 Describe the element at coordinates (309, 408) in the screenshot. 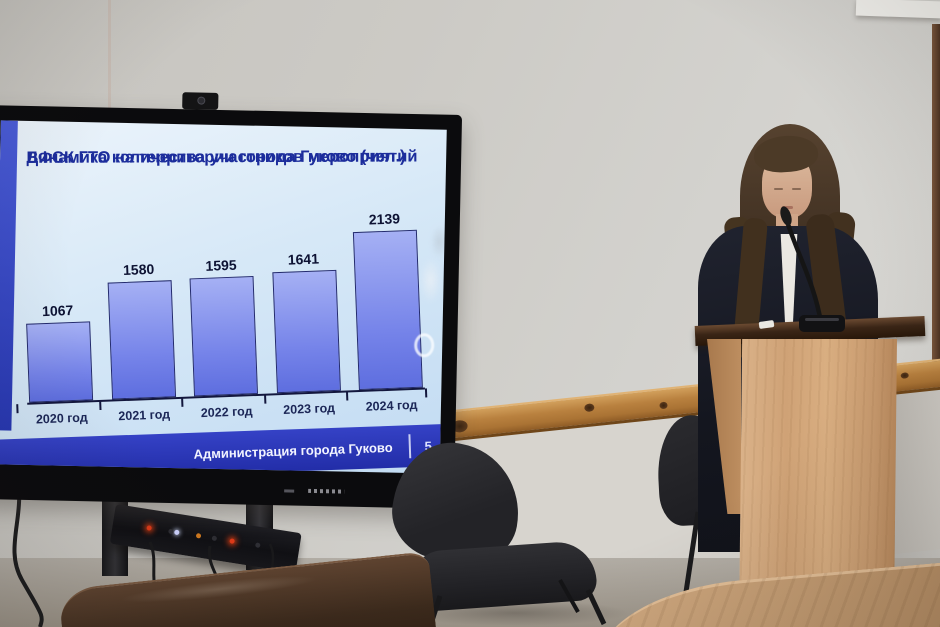

I see `x-axis-label: 2023 год` at that location.